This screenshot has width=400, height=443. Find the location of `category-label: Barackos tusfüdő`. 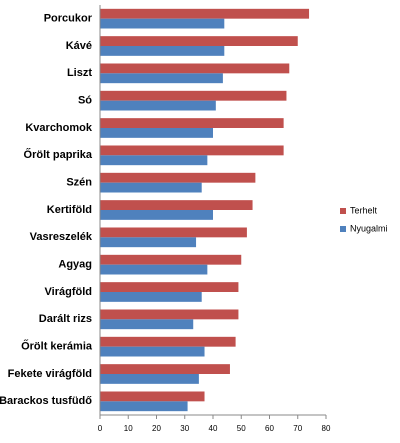

category-label: Barackos tusfüdő is located at coordinates (46, 401).